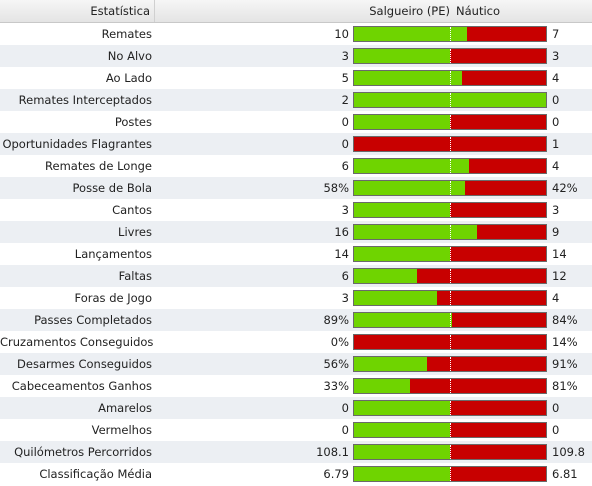  What do you see at coordinates (565, 188) in the screenshot?
I see `away-value: 42%` at bounding box center [565, 188].